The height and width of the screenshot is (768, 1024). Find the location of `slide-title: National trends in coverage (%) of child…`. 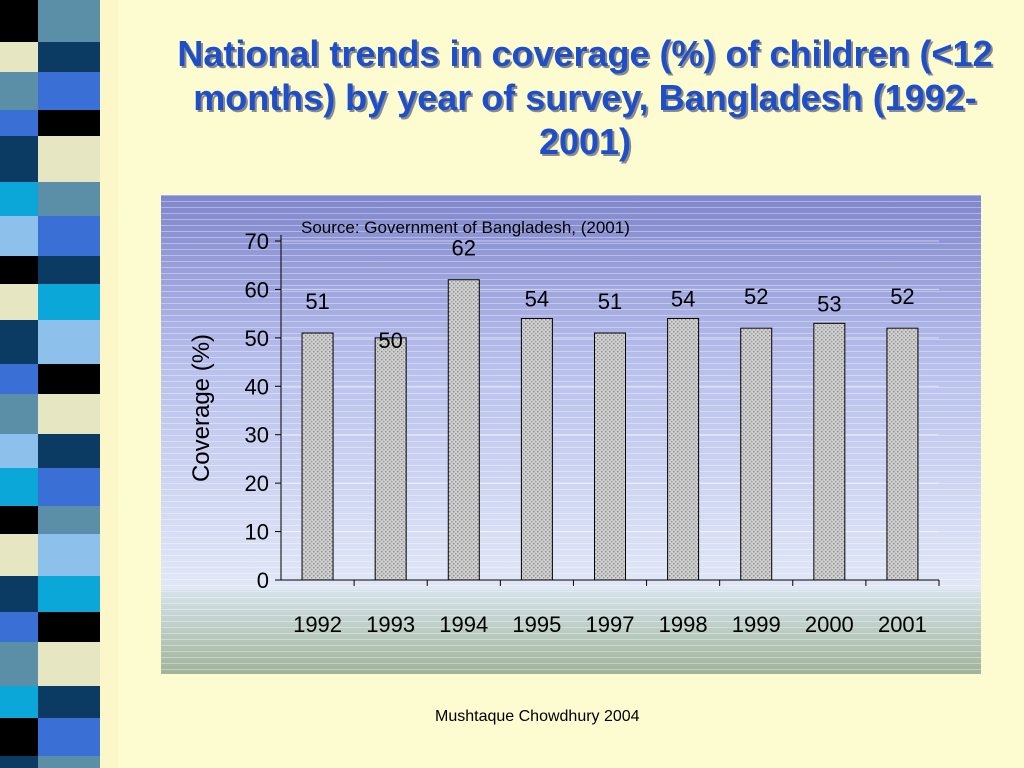

slide-title: National trends in coverage (%) of child… is located at coordinates (585, 97).